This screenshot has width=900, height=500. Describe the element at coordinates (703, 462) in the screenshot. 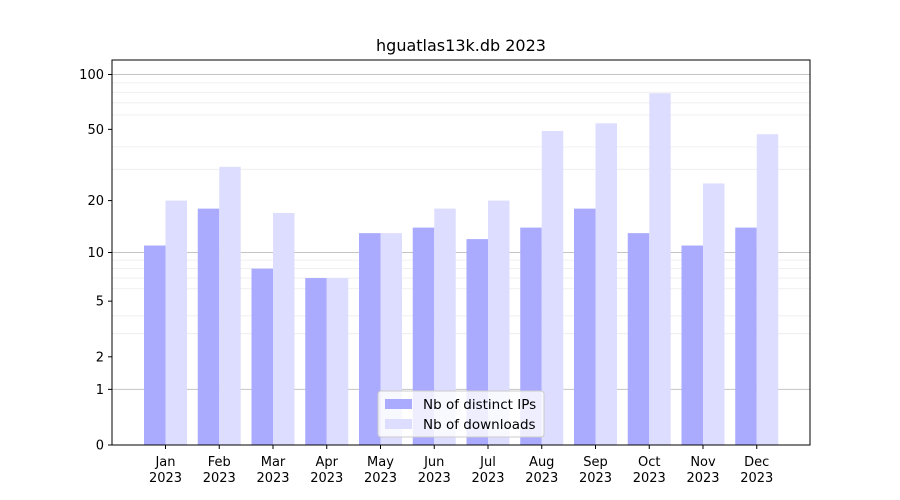

I see `x-tick-label: Nov` at that location.